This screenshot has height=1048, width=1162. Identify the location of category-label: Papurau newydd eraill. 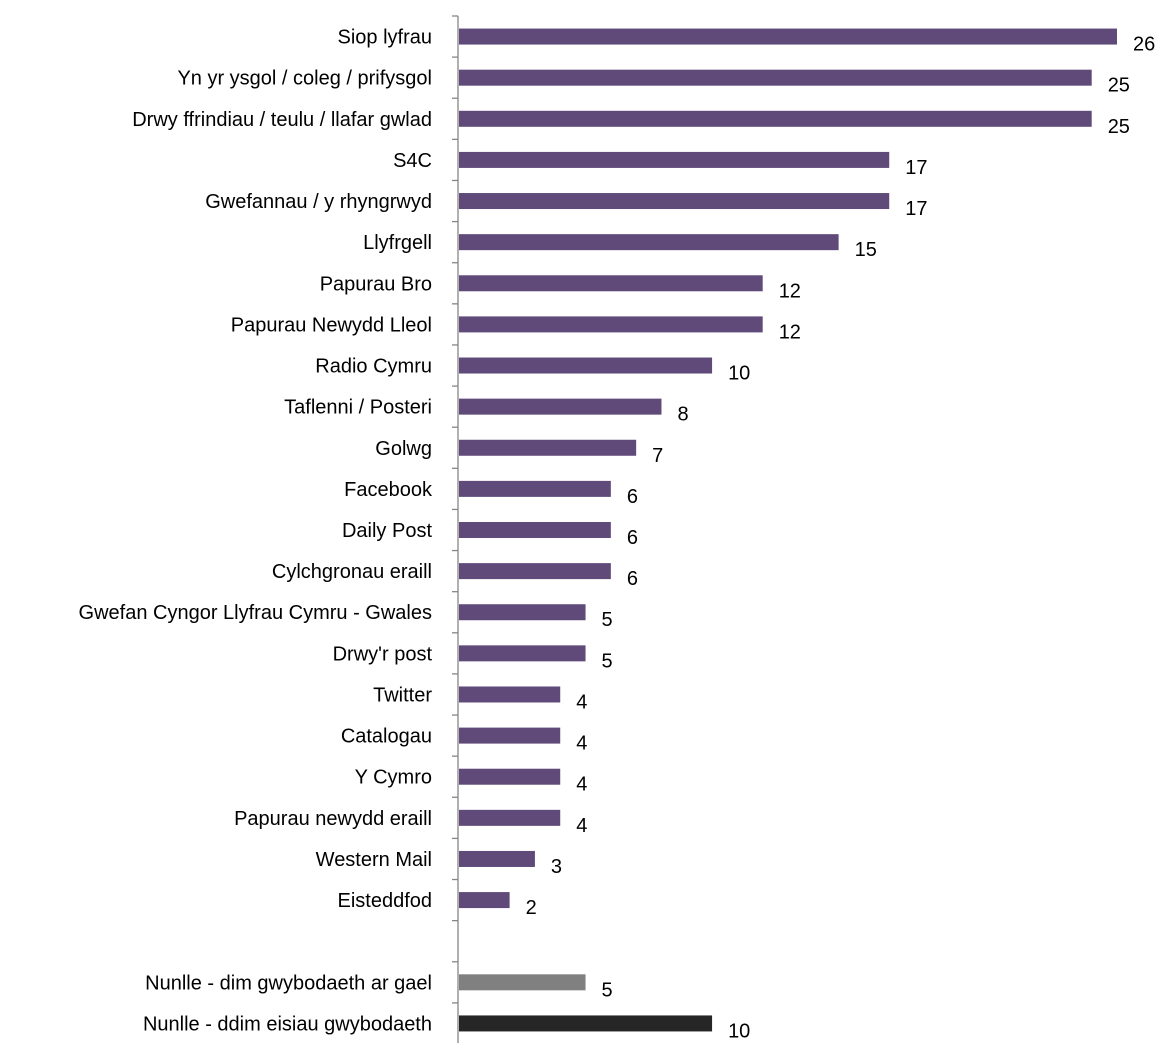
(333, 819).